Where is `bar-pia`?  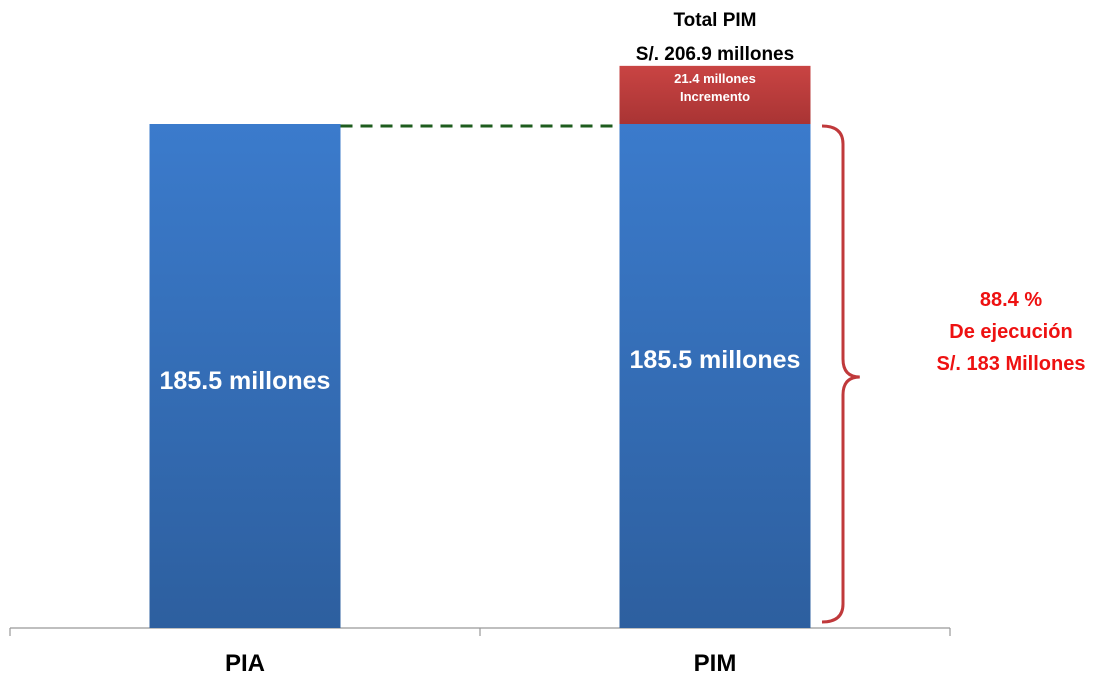
bar-pia is located at coordinates (245, 376).